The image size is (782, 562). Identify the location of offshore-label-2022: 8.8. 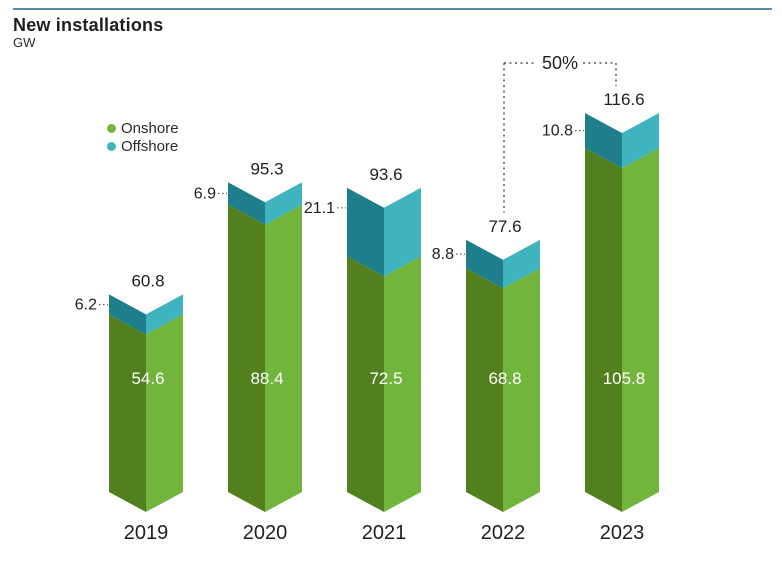
(443, 254).